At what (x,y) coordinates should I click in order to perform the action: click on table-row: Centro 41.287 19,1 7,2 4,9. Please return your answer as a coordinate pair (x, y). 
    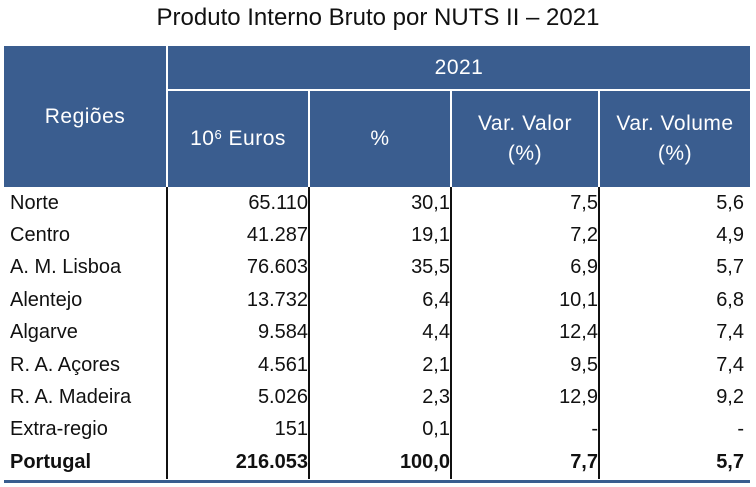
    Looking at the image, I should click on (377, 235).